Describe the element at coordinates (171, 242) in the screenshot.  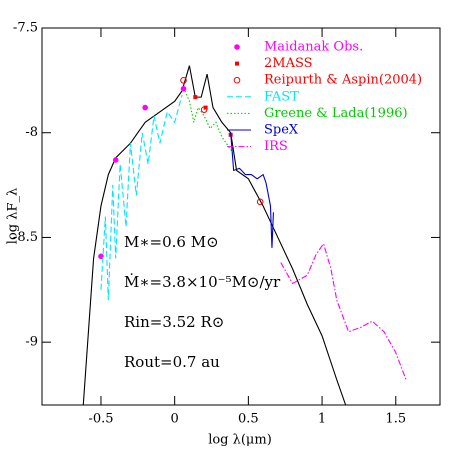
I see `annotation: M∗=0.6 M⊙` at that location.